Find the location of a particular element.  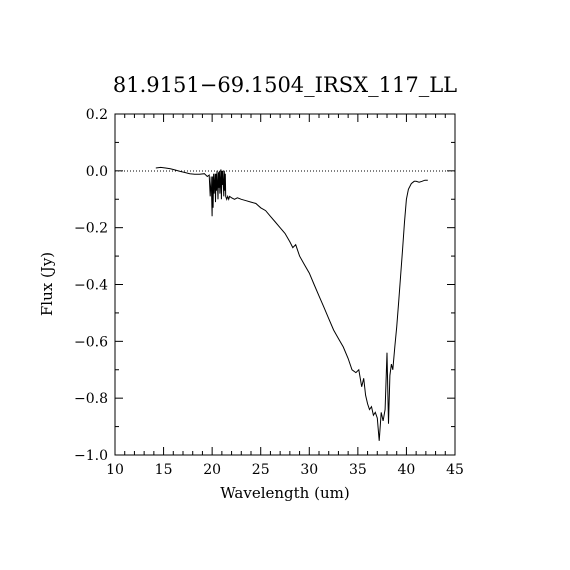

x-tick-label: 15 is located at coordinates (164, 470).